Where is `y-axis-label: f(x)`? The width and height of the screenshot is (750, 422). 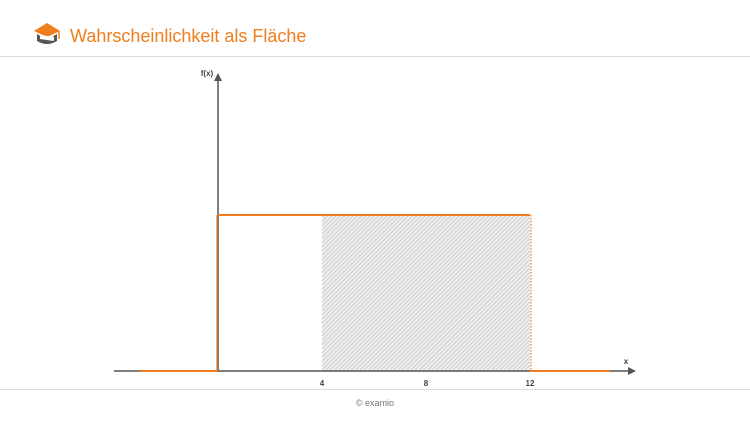
y-axis-label: f(x) is located at coordinates (207, 73).